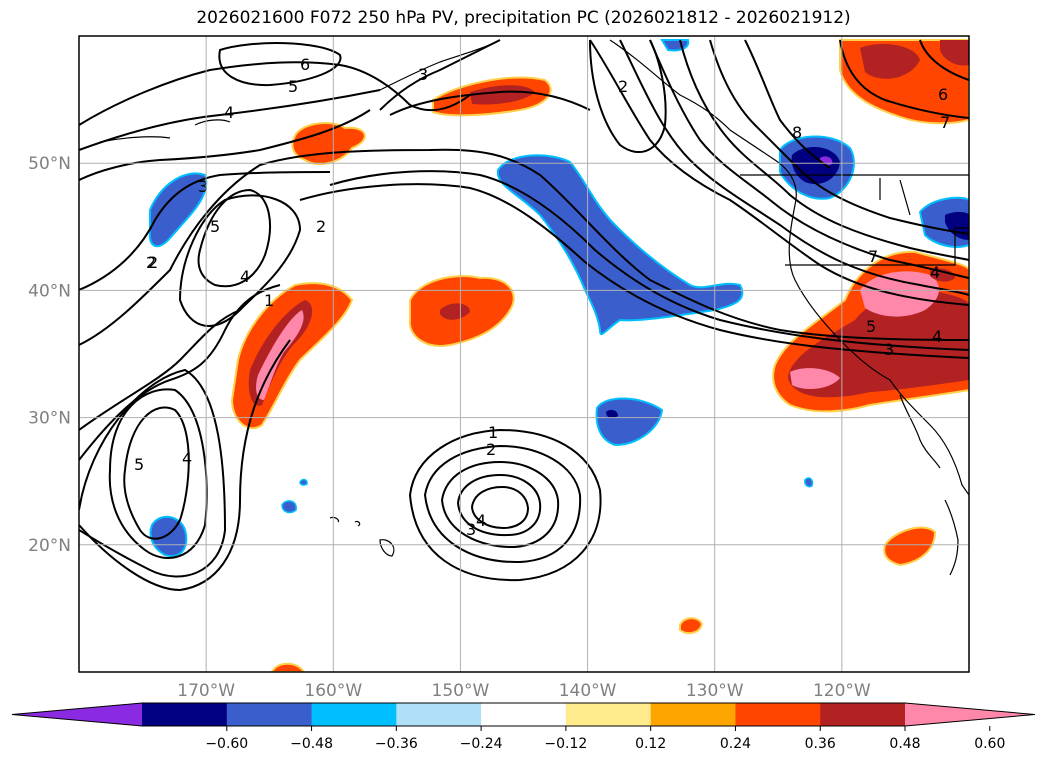  What do you see at coordinates (49, 164) in the screenshot?
I see `latitude-label: 50°N` at bounding box center [49, 164].